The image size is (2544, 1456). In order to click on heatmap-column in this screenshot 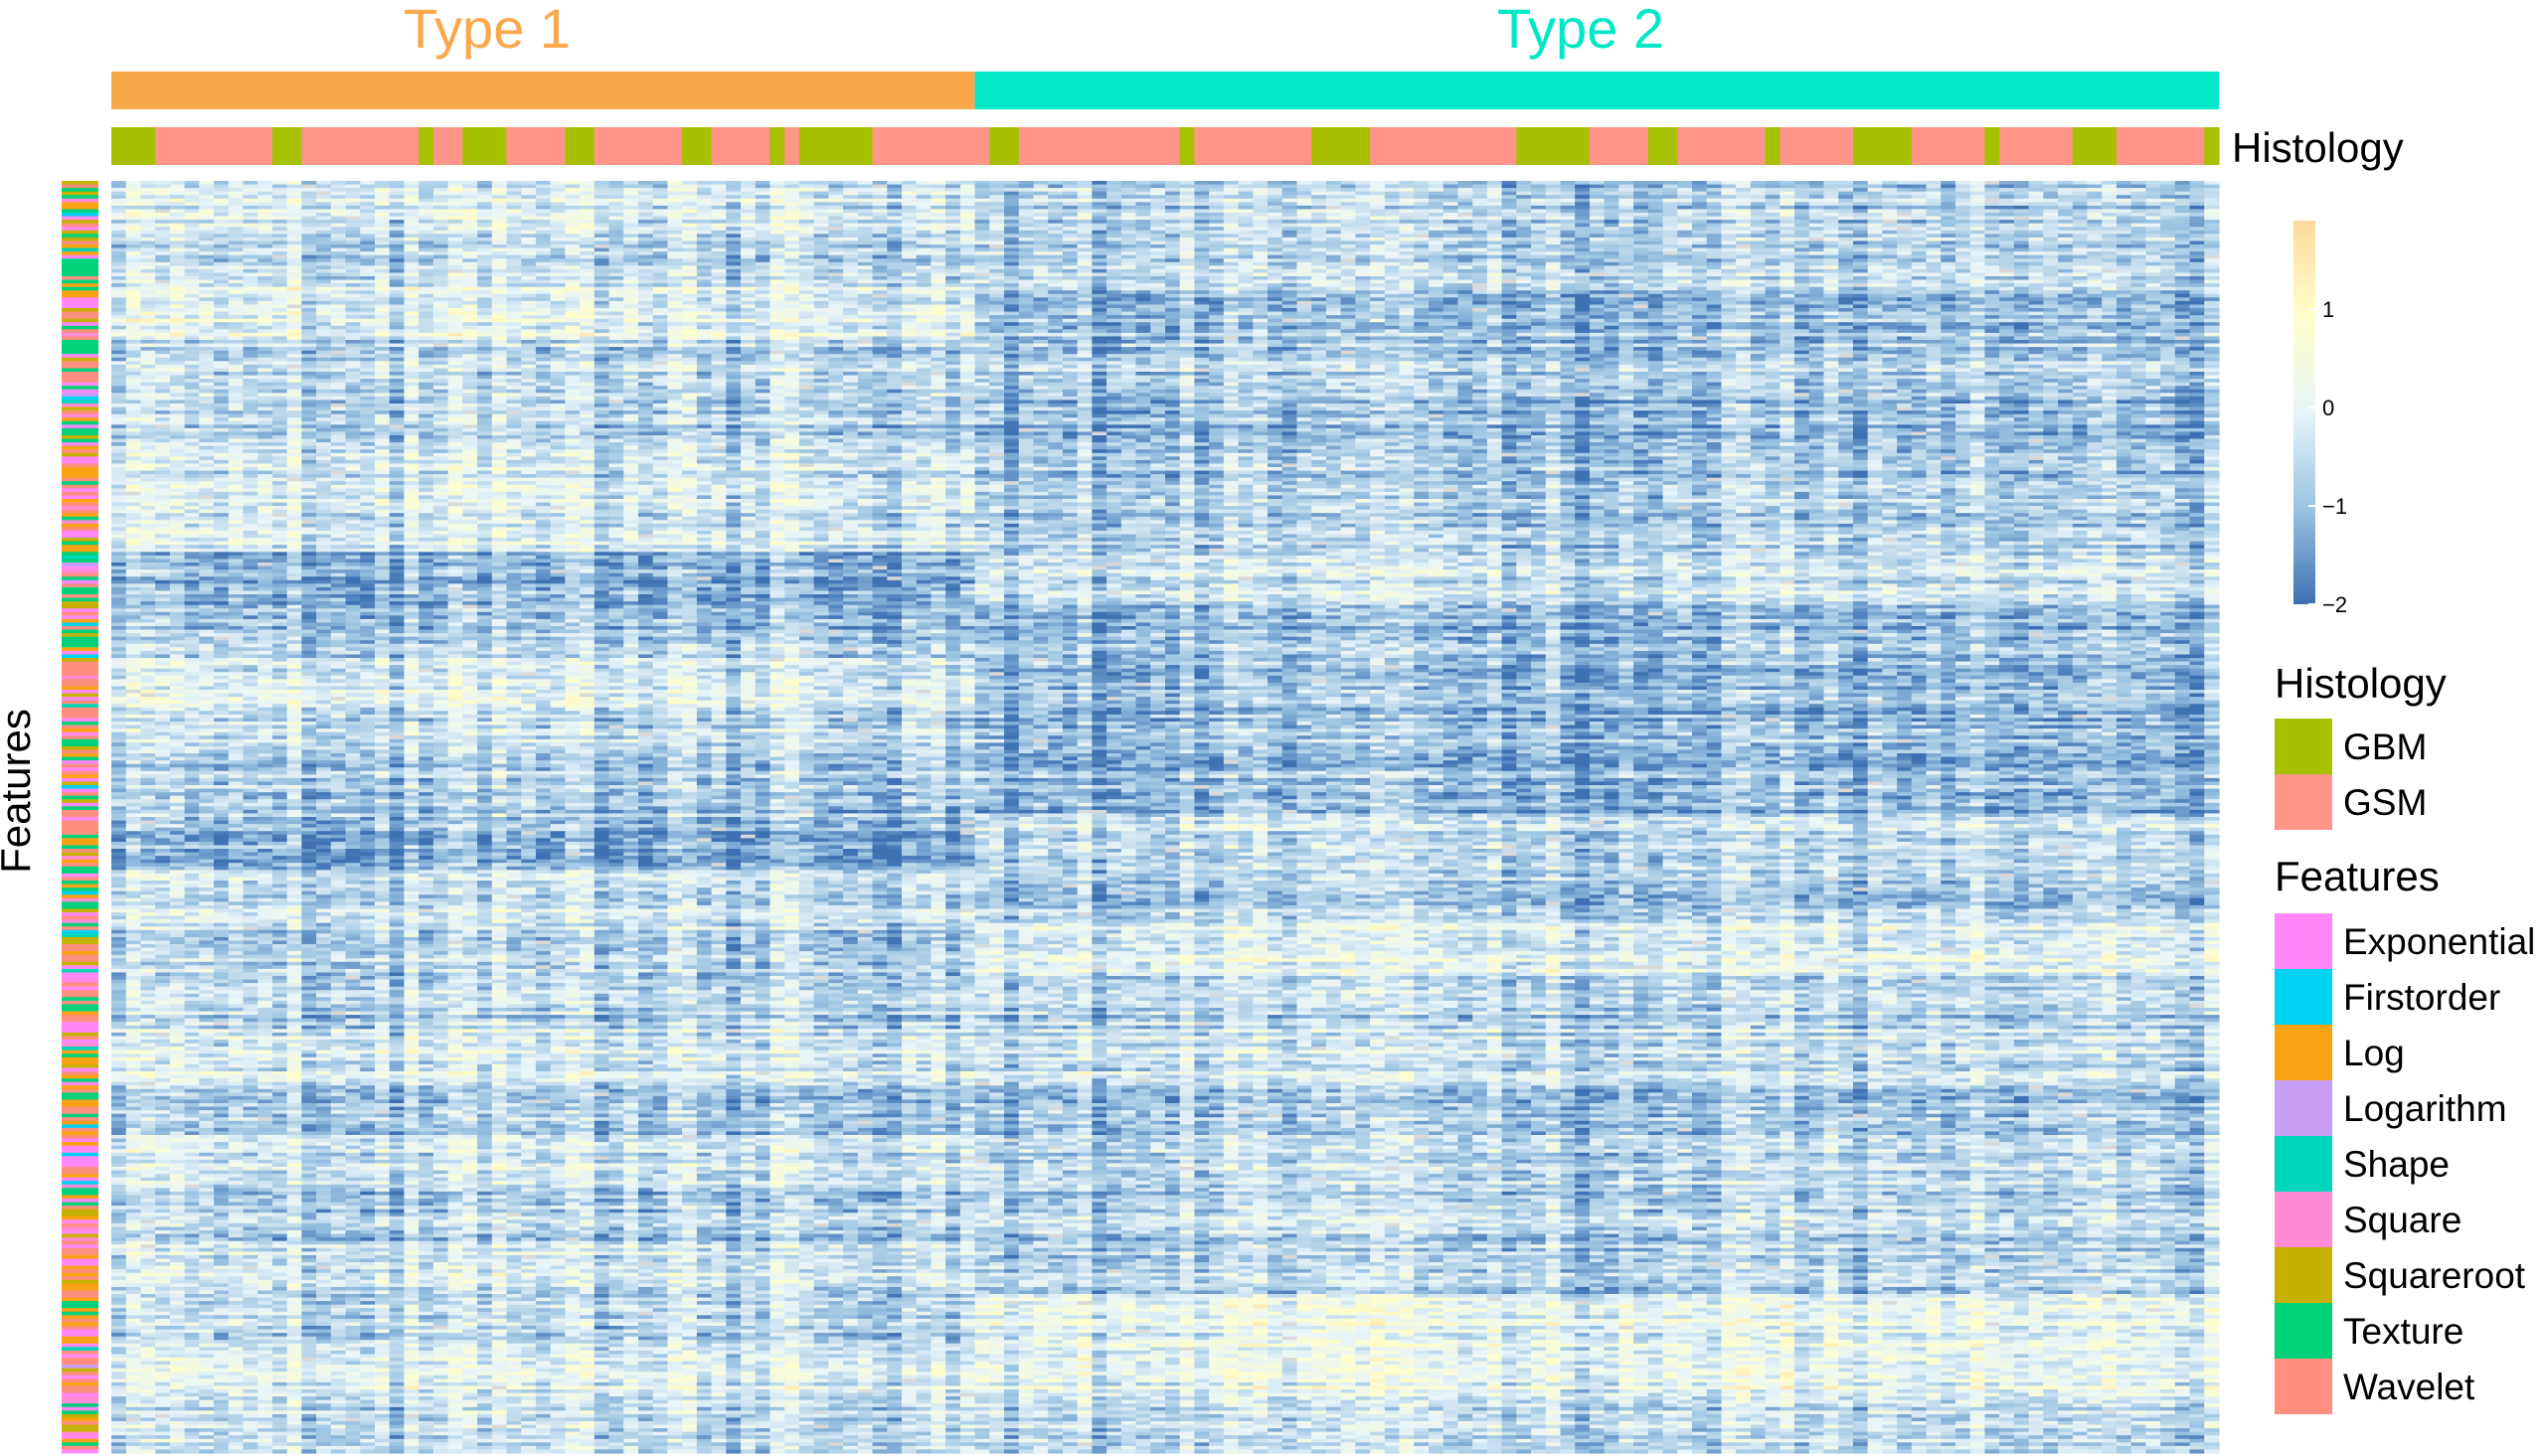, I will do `click(265, 817)`.